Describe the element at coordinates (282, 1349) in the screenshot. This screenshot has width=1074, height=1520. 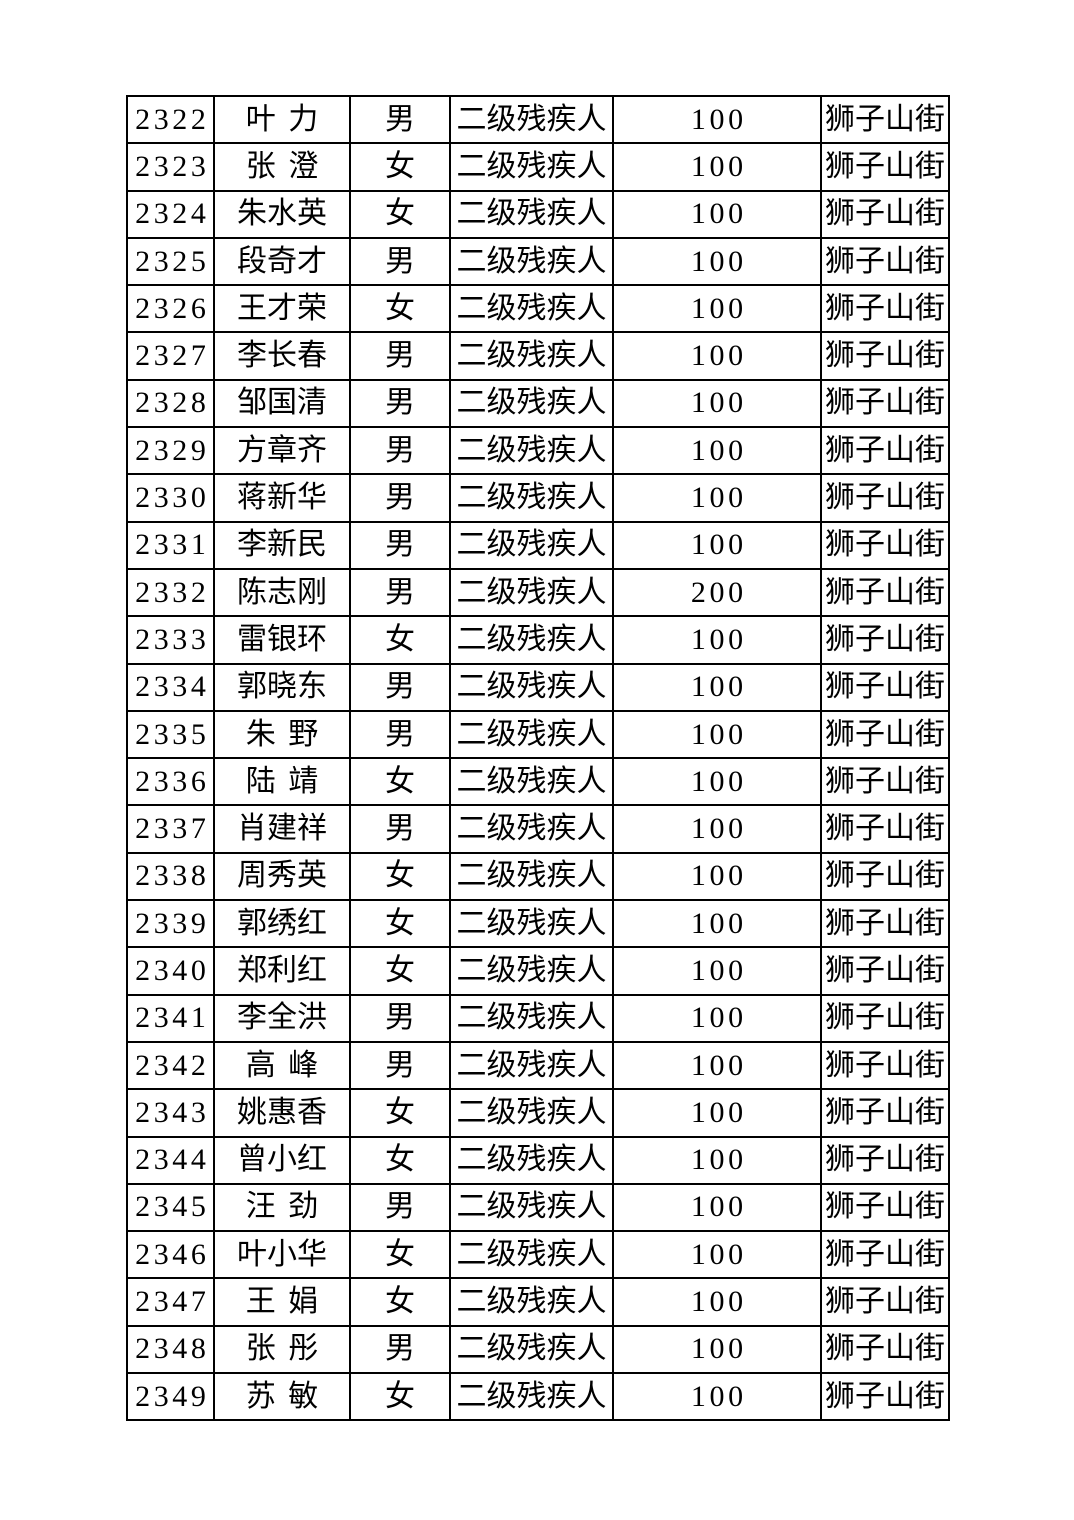
I see `cell-name: 张彤` at that location.